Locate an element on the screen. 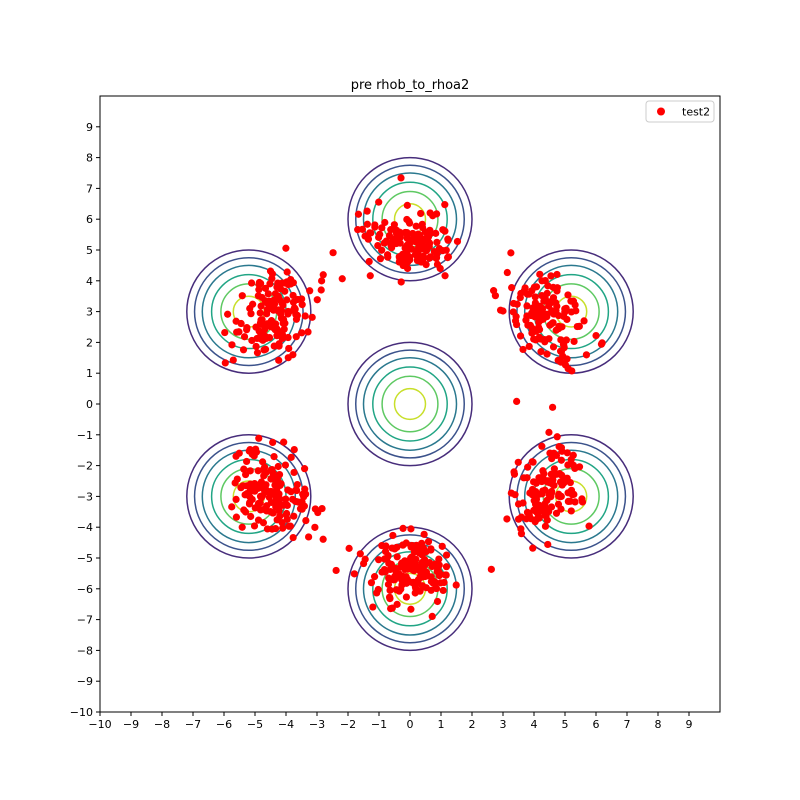  x-tick-label: −6 is located at coordinates (224, 724).